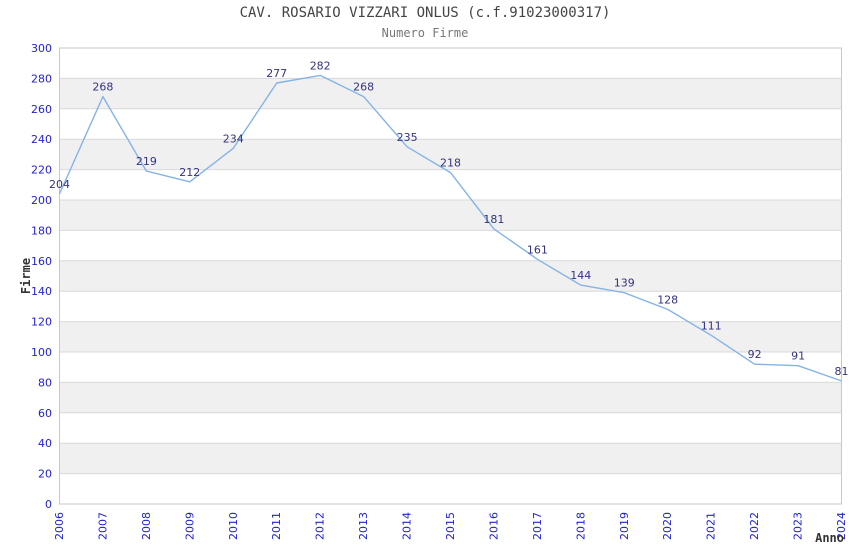 This screenshot has height=550, width=850. I want to click on x-tick-label: 2016, so click(493, 526).